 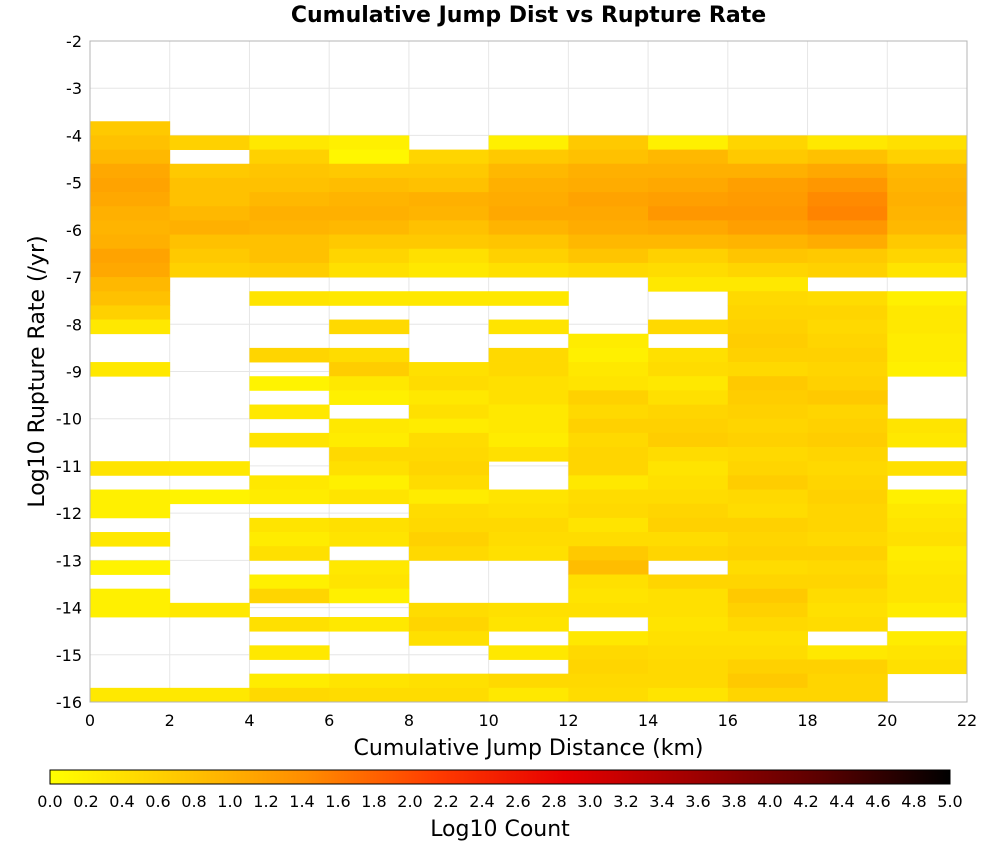 What do you see at coordinates (85, 801) in the screenshot?
I see `colorbar-tick-label: 0.2` at bounding box center [85, 801].